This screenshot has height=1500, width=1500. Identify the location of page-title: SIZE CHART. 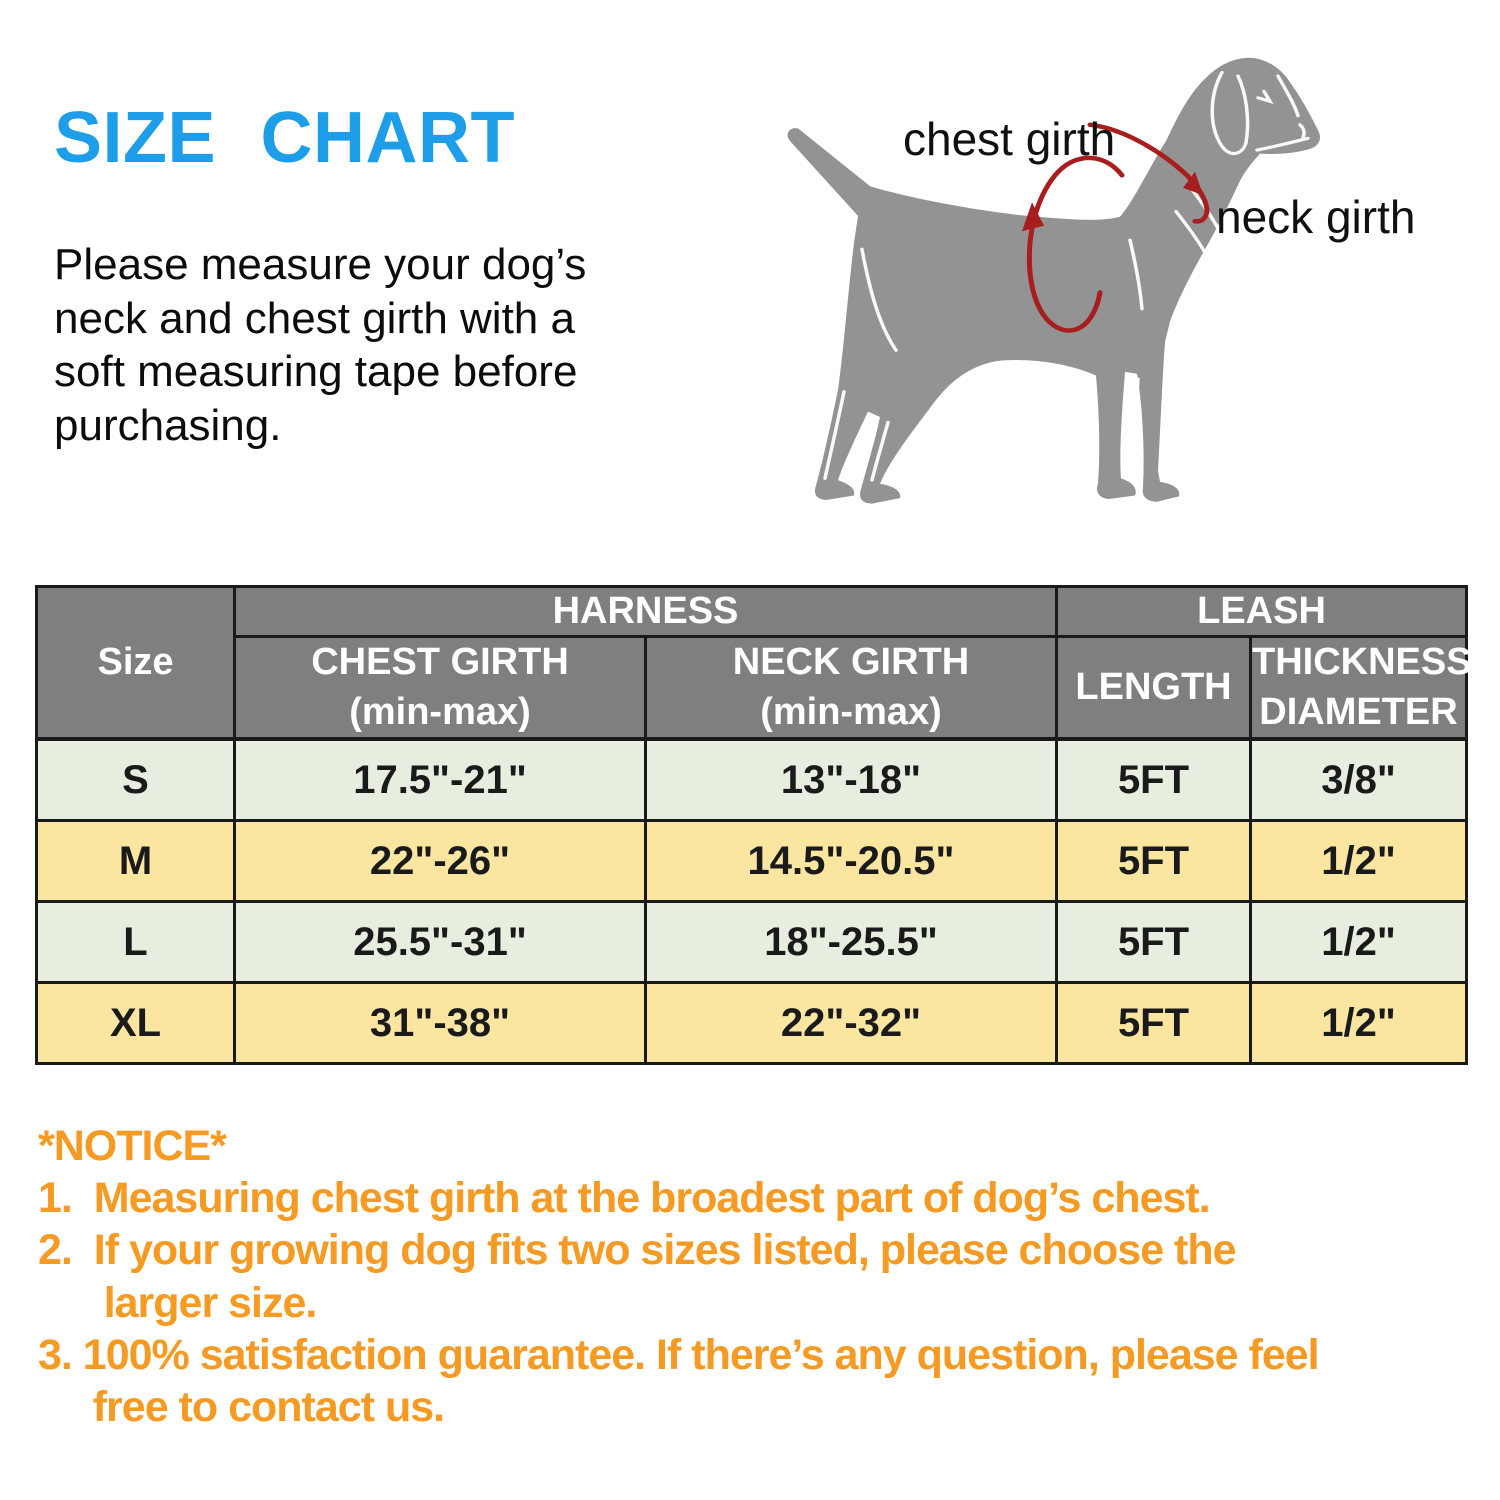
(284, 138).